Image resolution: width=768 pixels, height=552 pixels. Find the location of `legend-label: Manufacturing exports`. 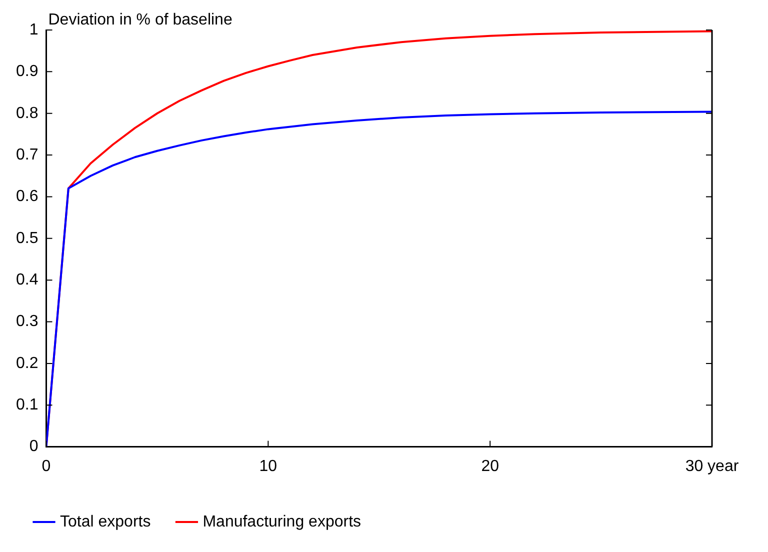

legend-label: Manufacturing exports is located at coordinates (282, 521).